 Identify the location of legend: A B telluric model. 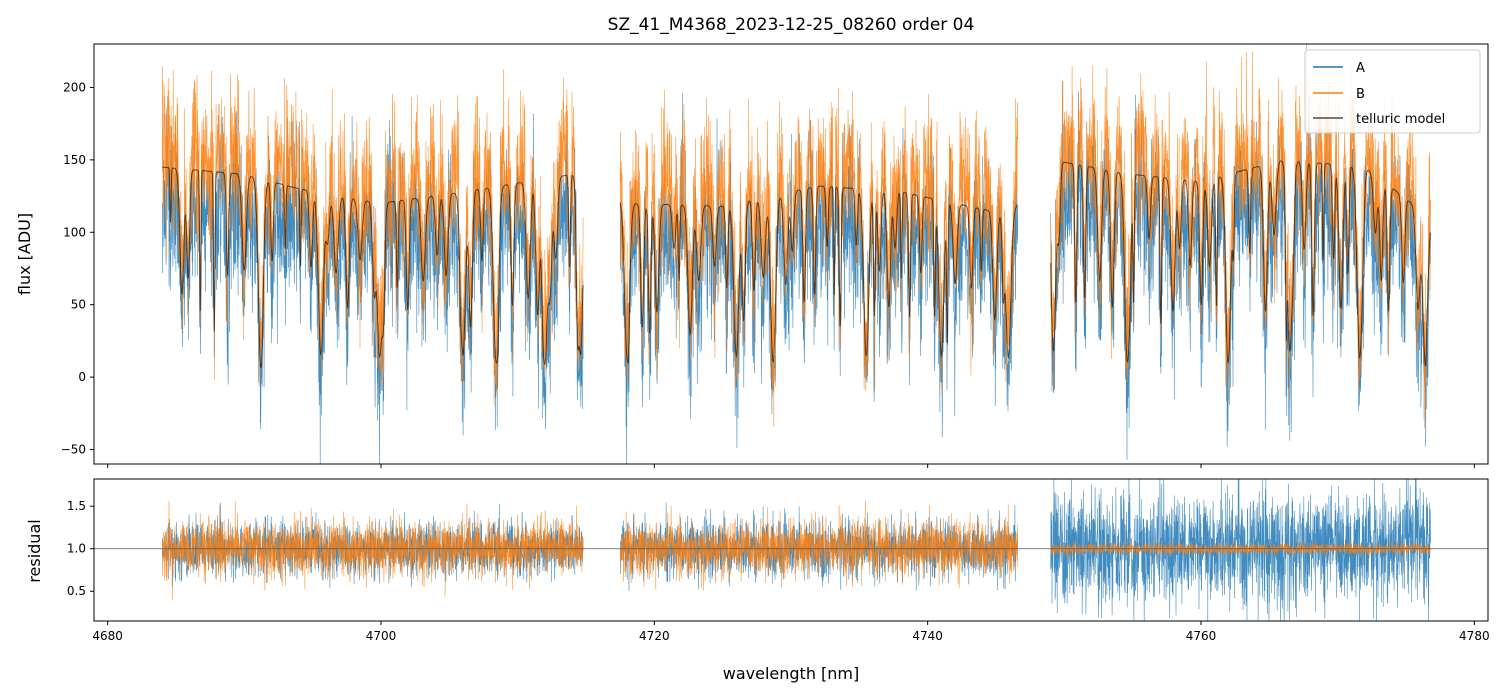
(1392, 91).